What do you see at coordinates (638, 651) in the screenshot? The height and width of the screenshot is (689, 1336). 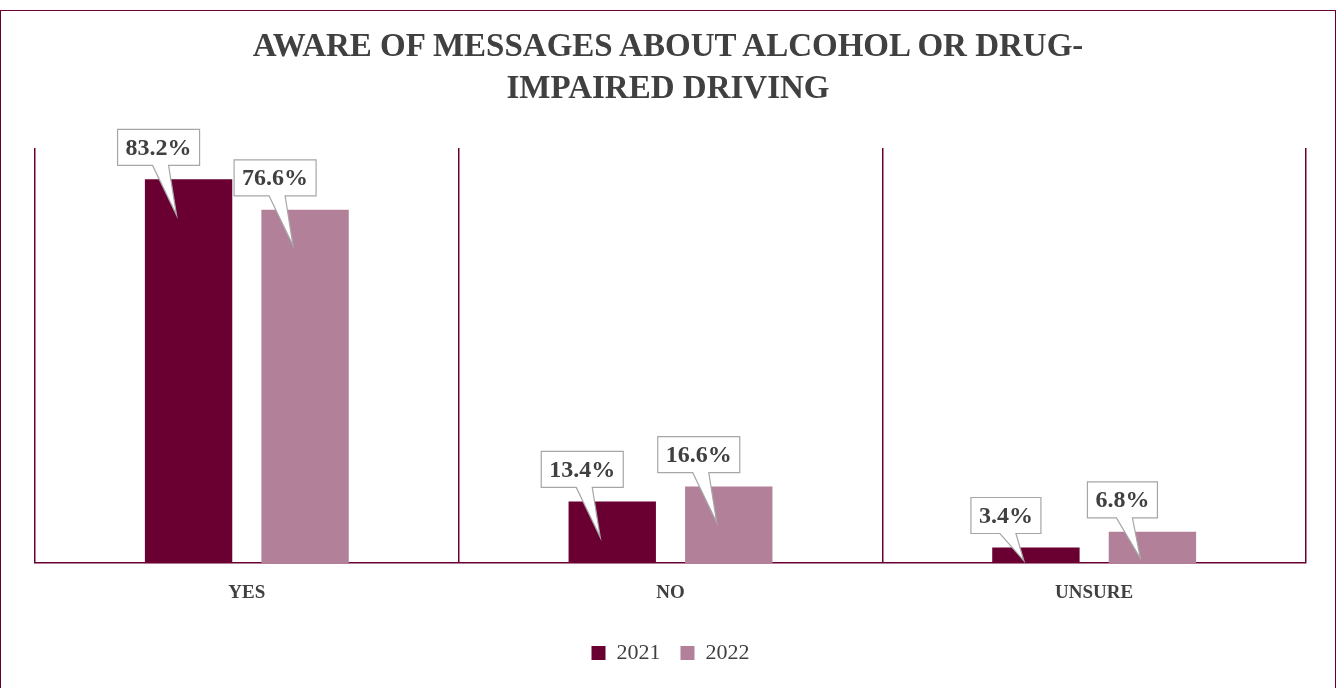 I see `legend-label: 2021` at bounding box center [638, 651].